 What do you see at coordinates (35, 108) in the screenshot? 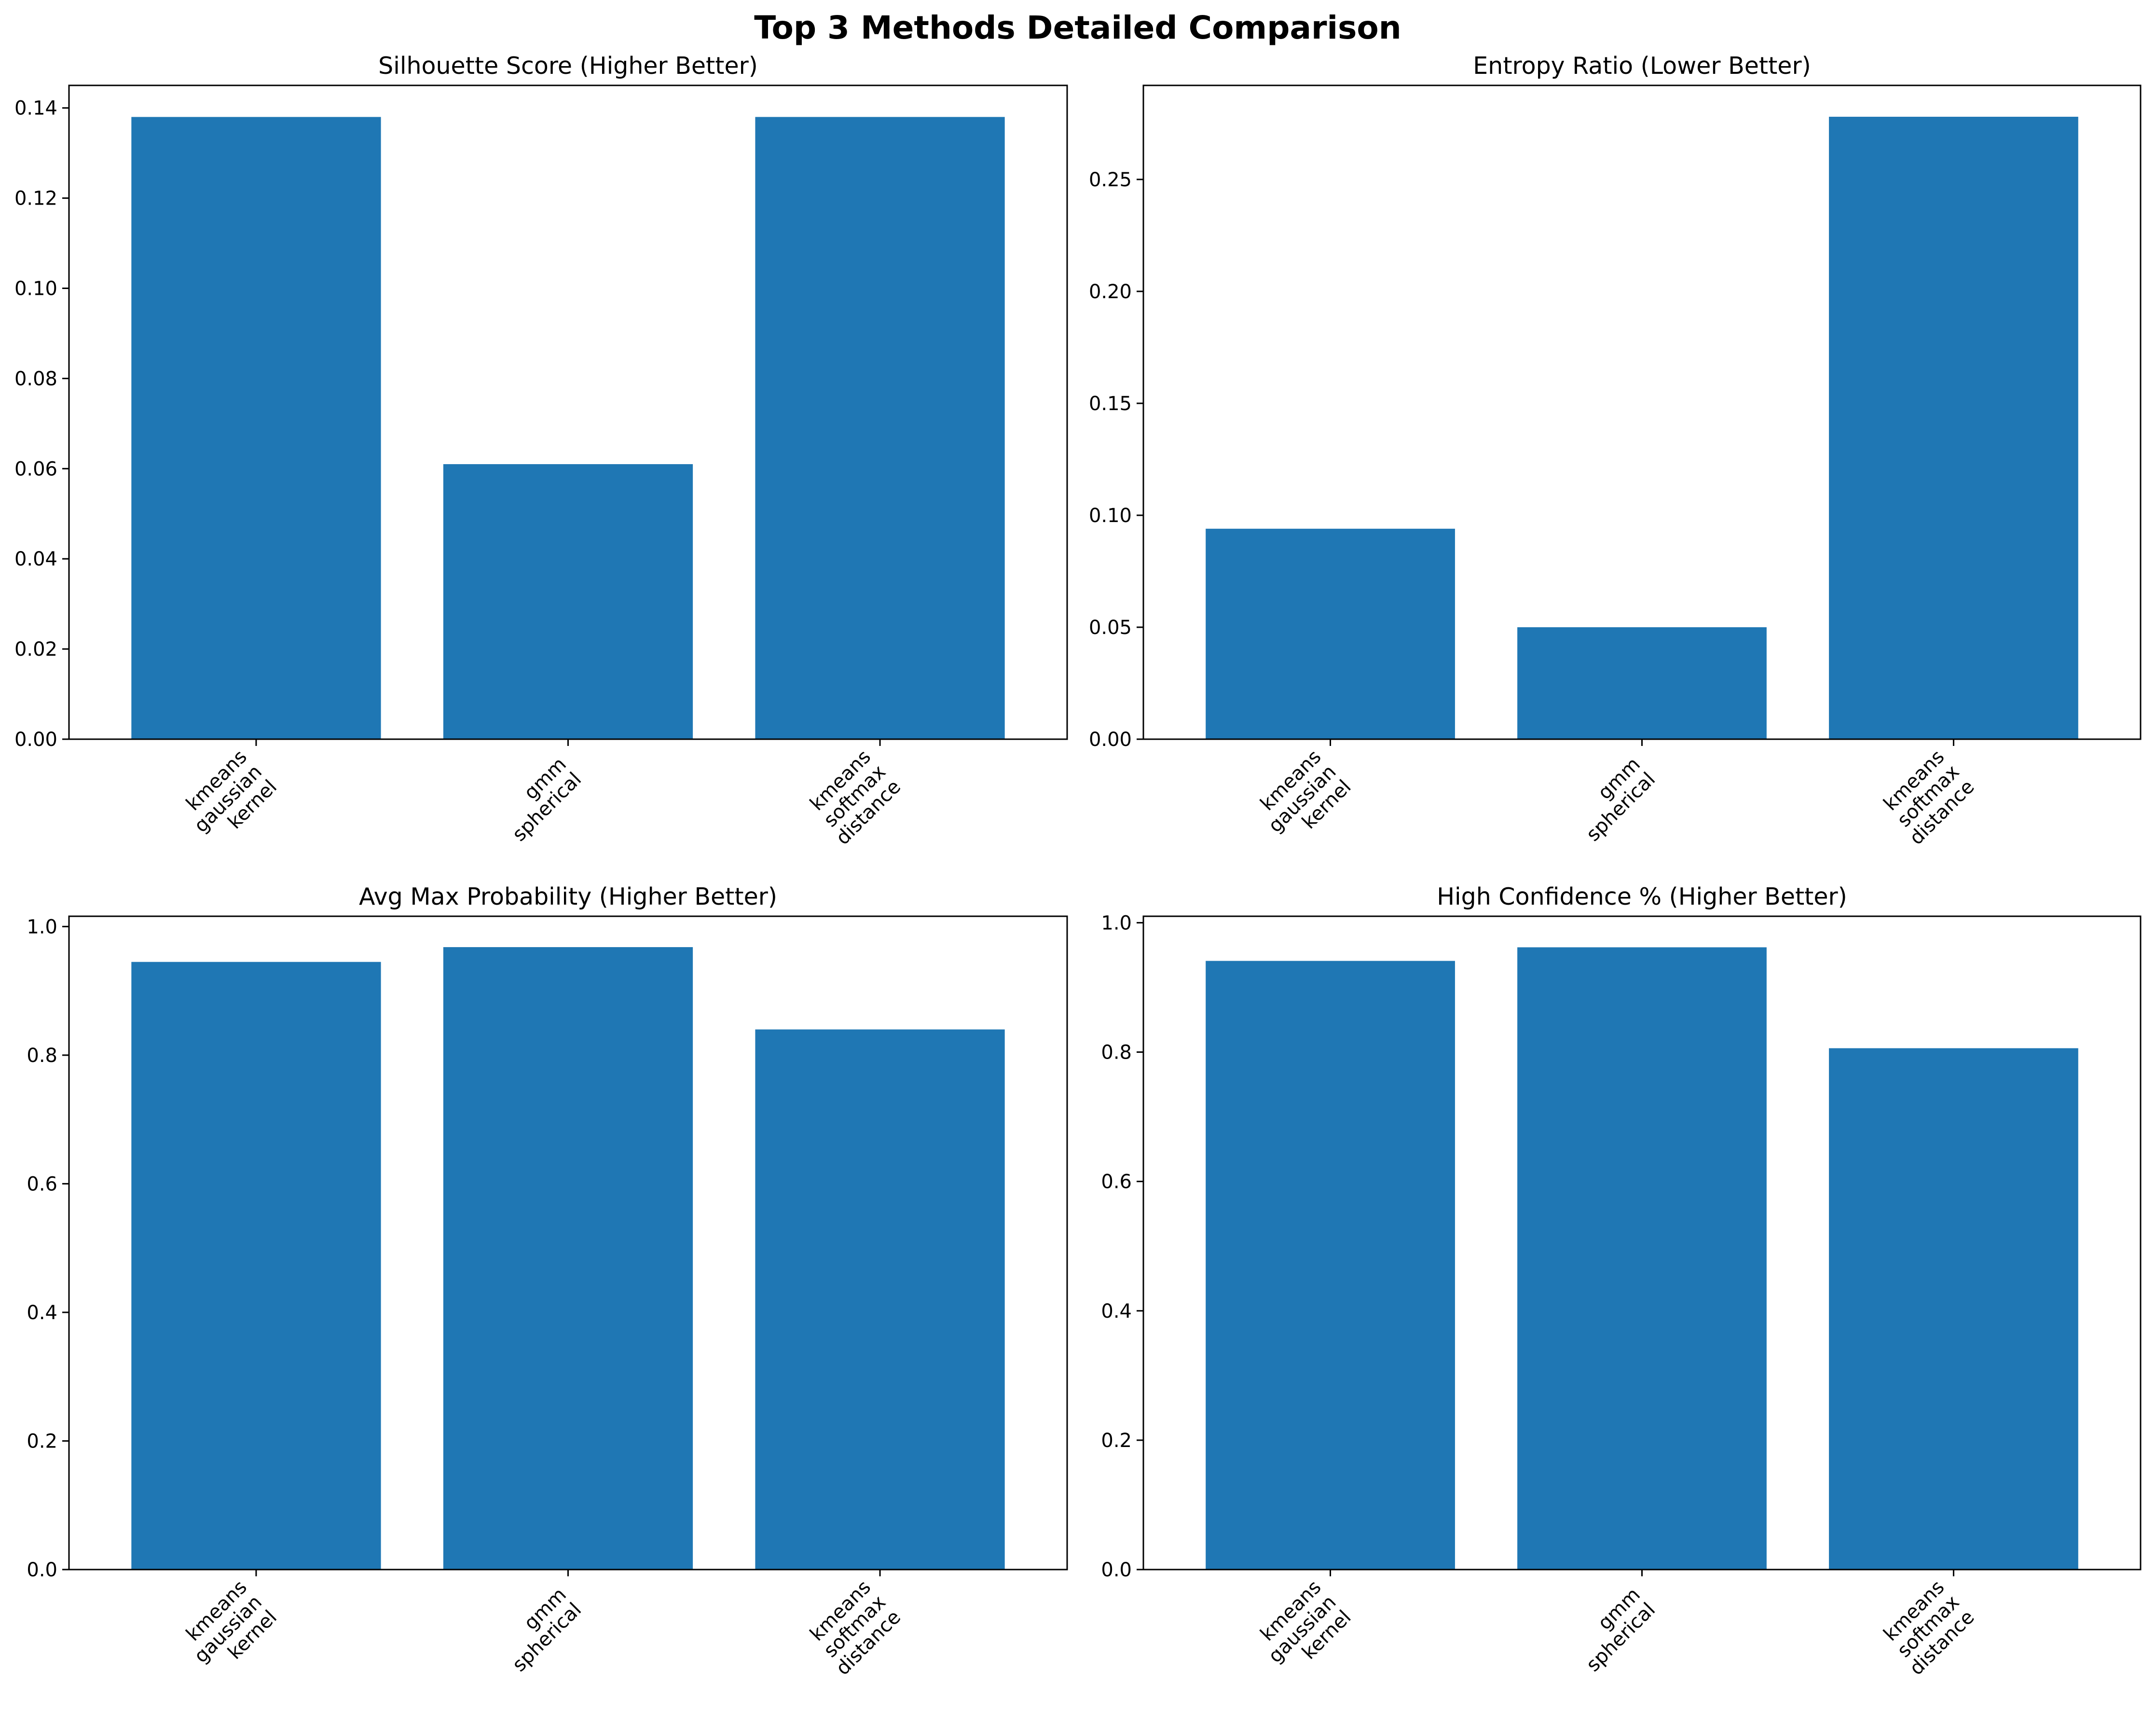
I see `y-tick-label: 0.14` at bounding box center [35, 108].